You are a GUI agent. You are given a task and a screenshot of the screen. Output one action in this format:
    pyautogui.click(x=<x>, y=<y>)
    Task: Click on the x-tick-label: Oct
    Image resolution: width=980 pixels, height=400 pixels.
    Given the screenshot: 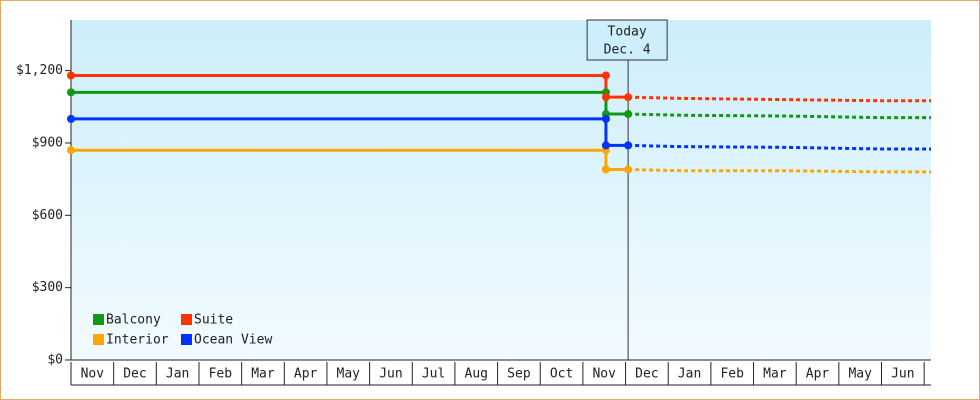 What is the action you would take?
    pyautogui.click(x=561, y=374)
    